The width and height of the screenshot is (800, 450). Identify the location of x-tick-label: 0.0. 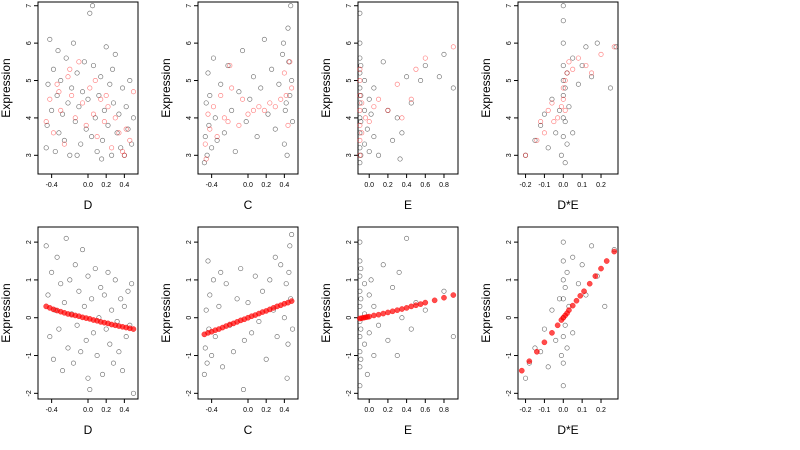
(88, 410).